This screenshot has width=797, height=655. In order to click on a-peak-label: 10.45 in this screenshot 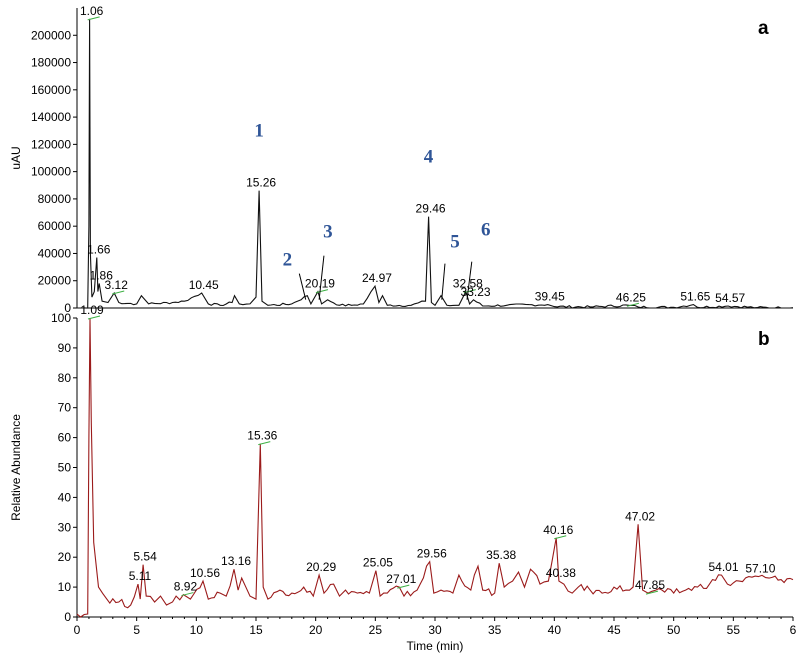, I will do `click(204, 285)`.